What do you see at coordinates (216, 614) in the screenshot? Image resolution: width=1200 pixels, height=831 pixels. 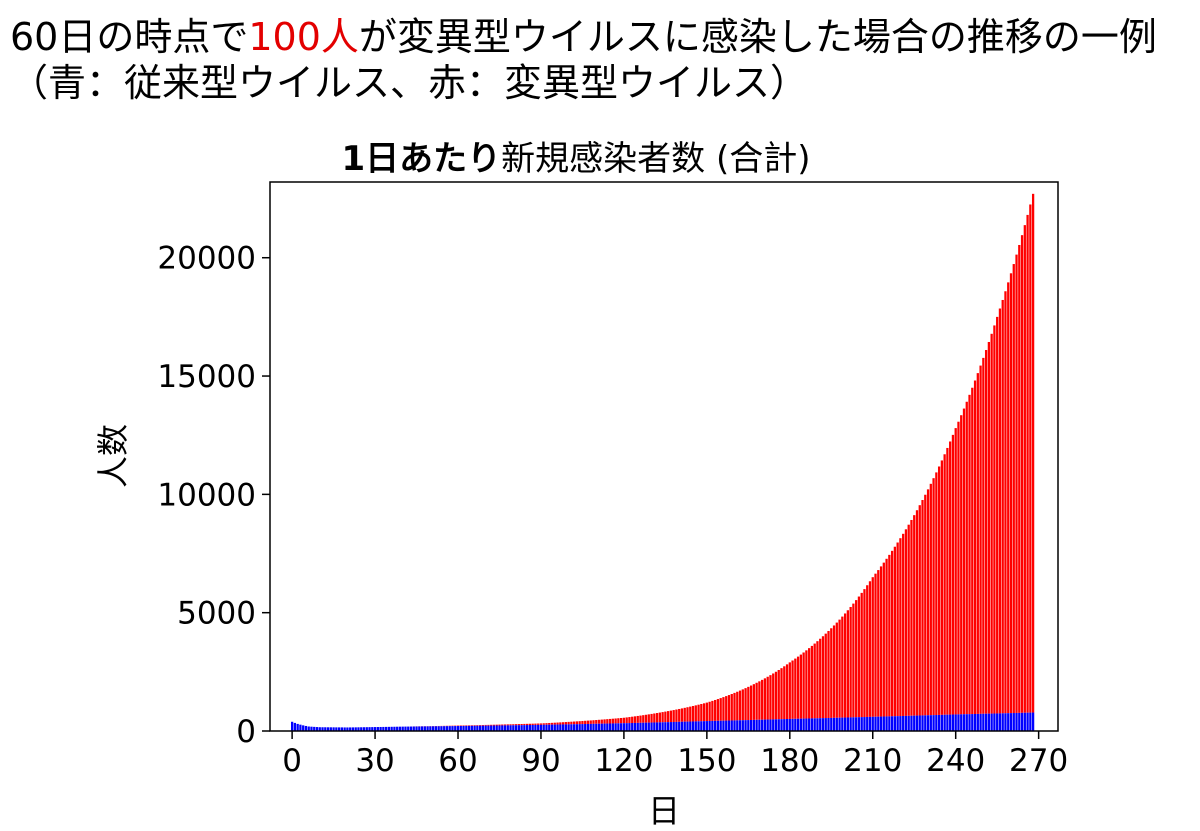 I see `y-tick-label-5000: 5000` at bounding box center [216, 614].